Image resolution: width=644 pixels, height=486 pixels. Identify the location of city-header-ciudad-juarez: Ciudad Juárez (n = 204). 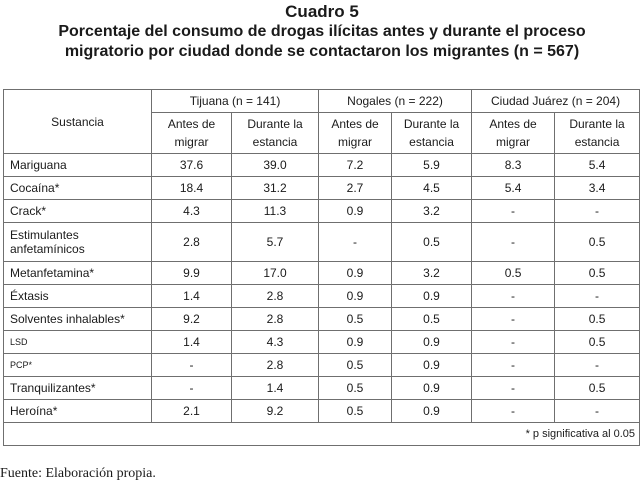
(556, 101).